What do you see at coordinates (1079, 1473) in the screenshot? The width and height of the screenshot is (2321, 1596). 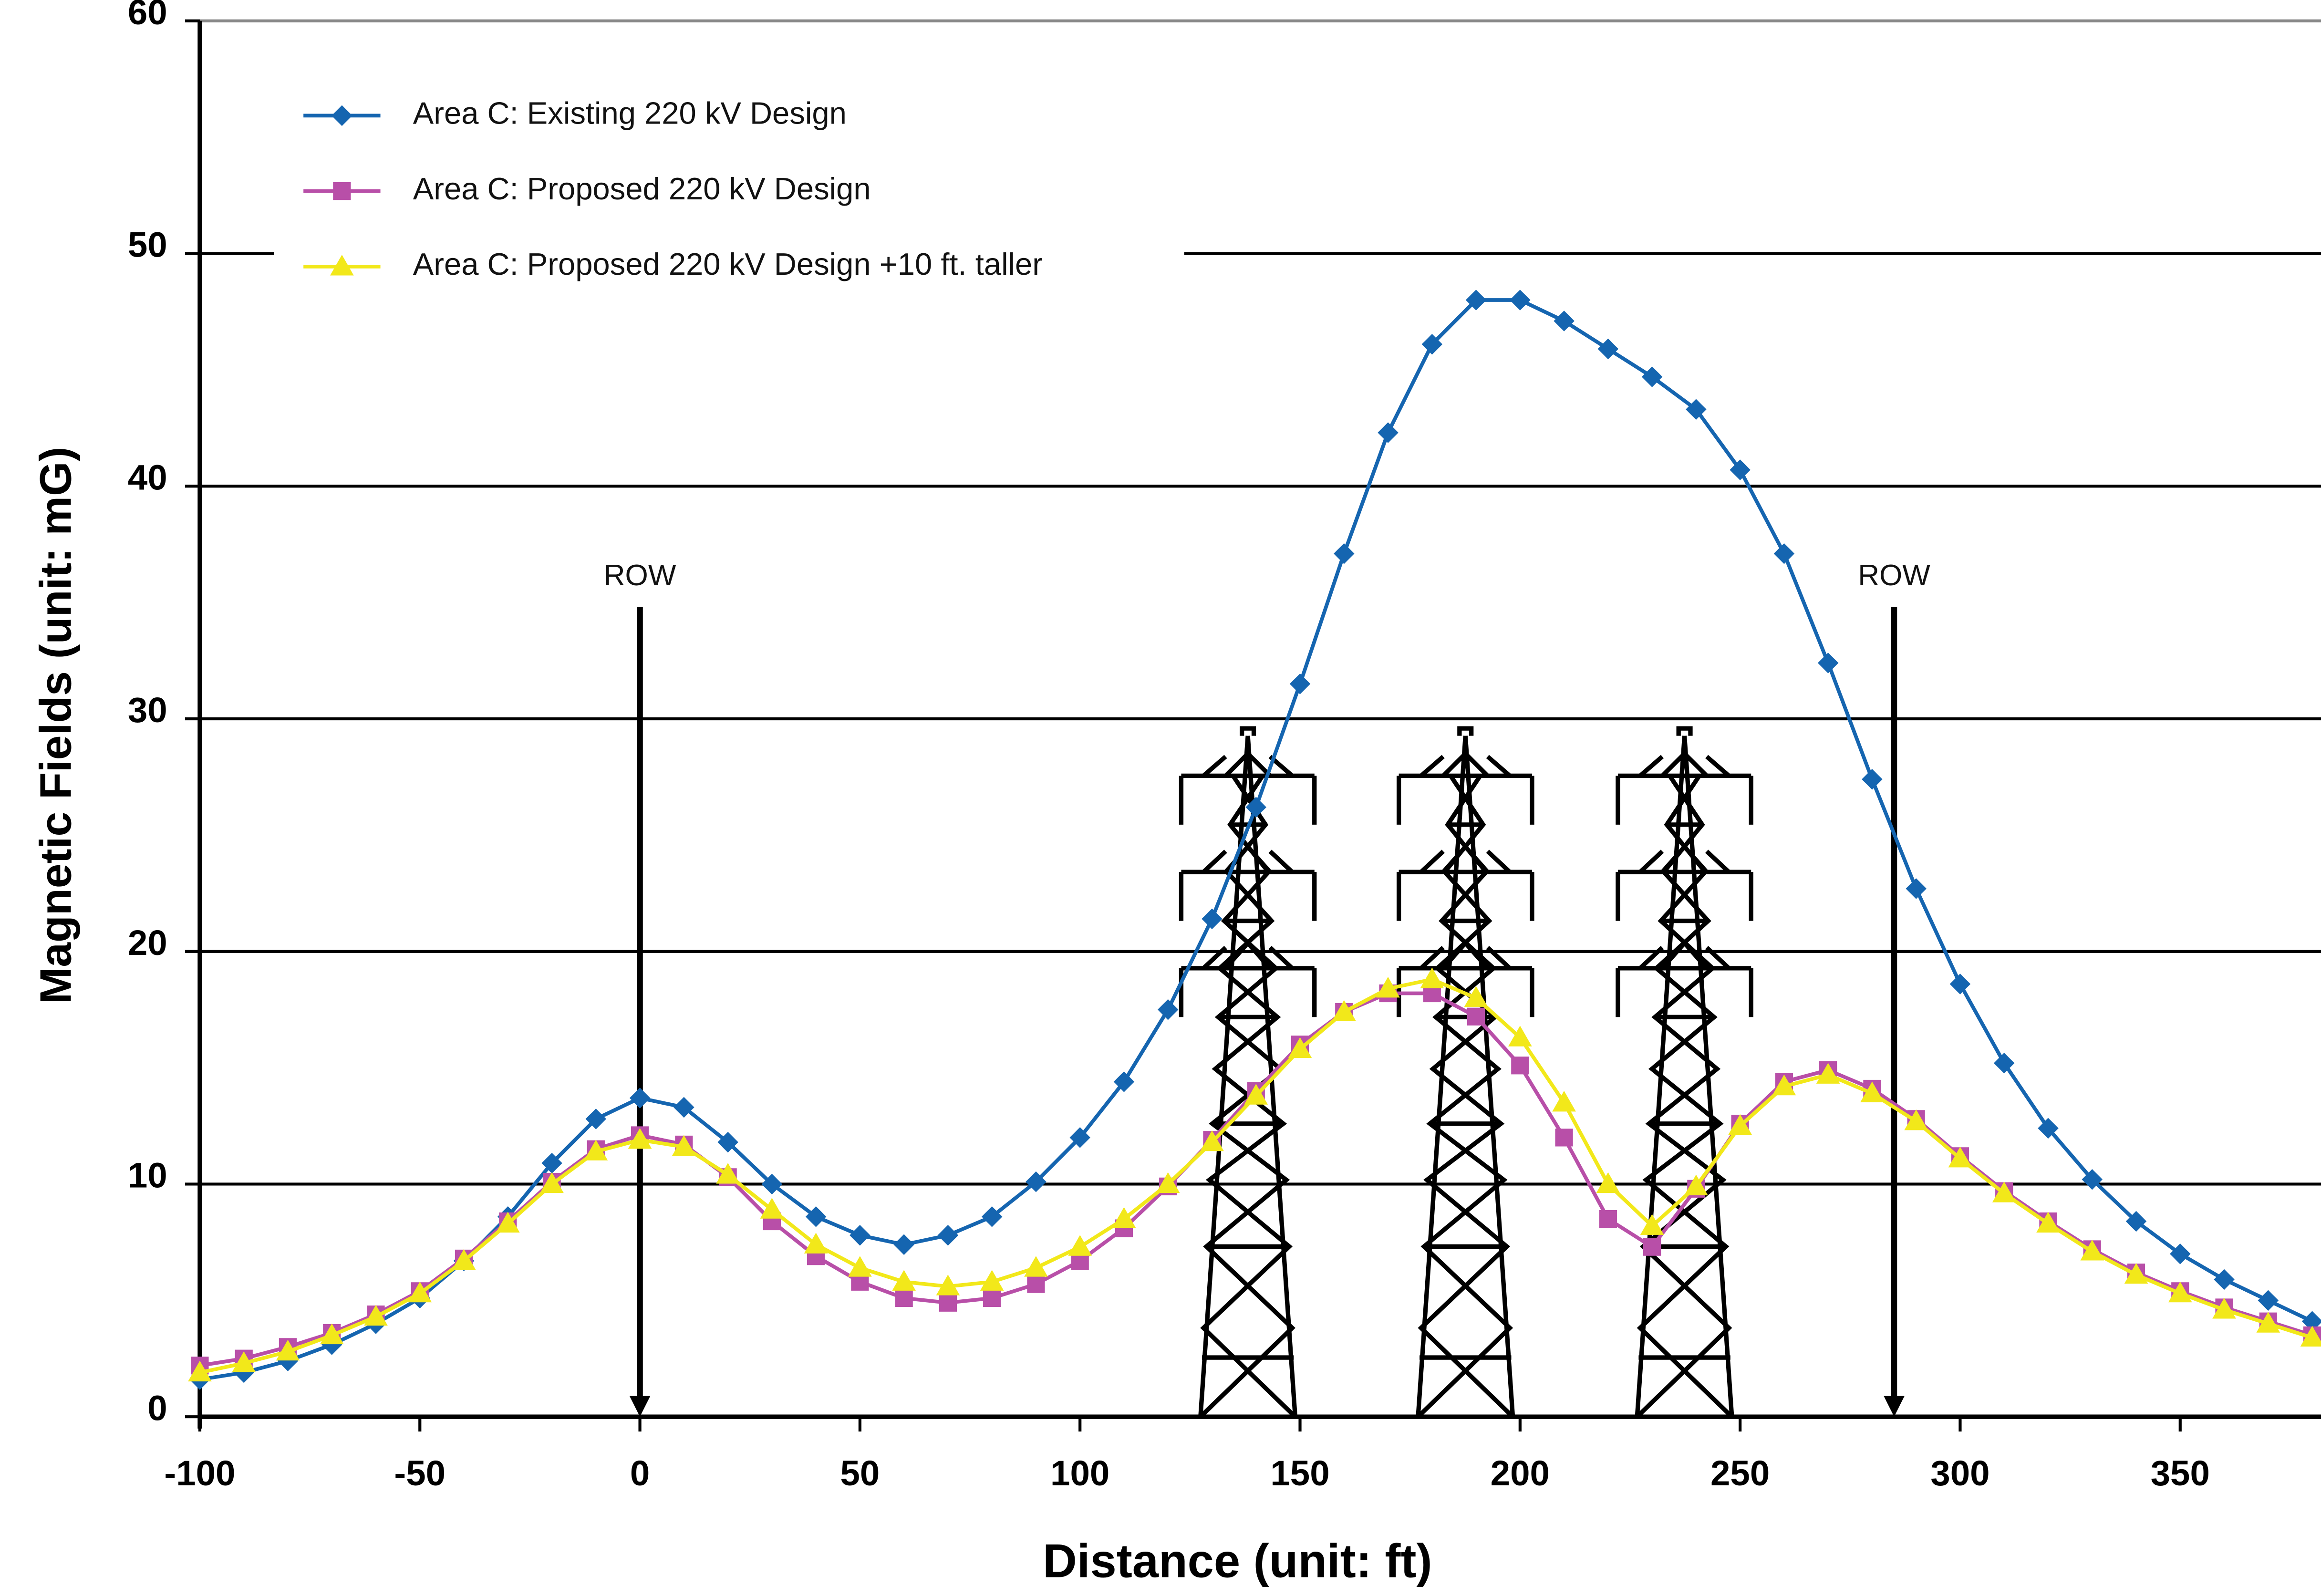 I see `x-tick-label: 100` at bounding box center [1079, 1473].